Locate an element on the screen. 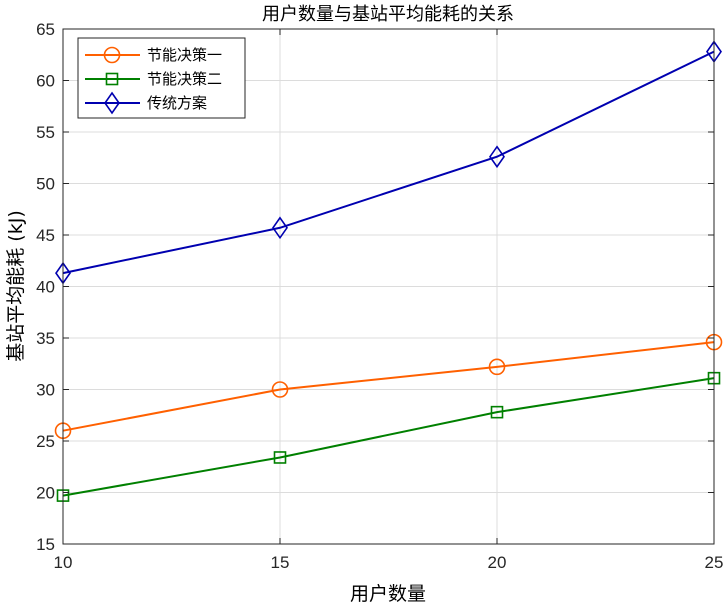  y-tick-label: 45 is located at coordinates (45, 235).